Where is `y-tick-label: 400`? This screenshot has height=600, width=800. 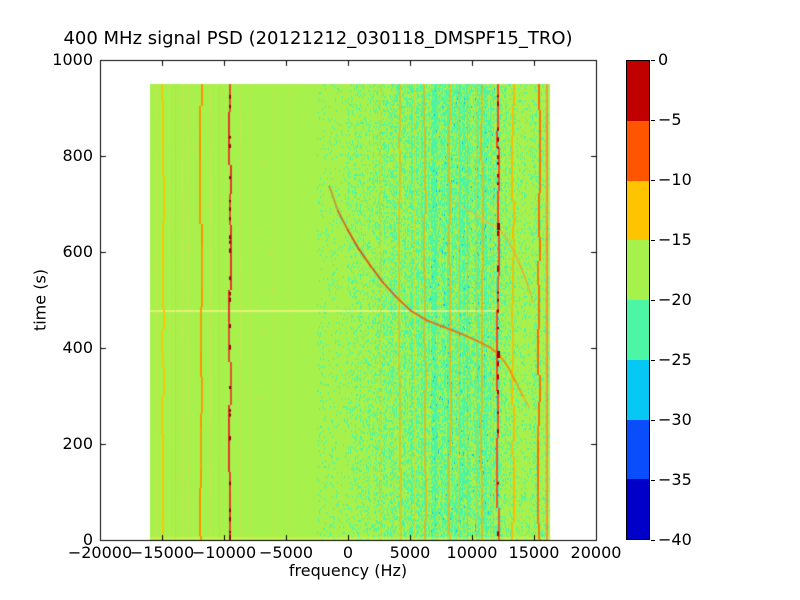 y-tick-label: 400 is located at coordinates (77, 347).